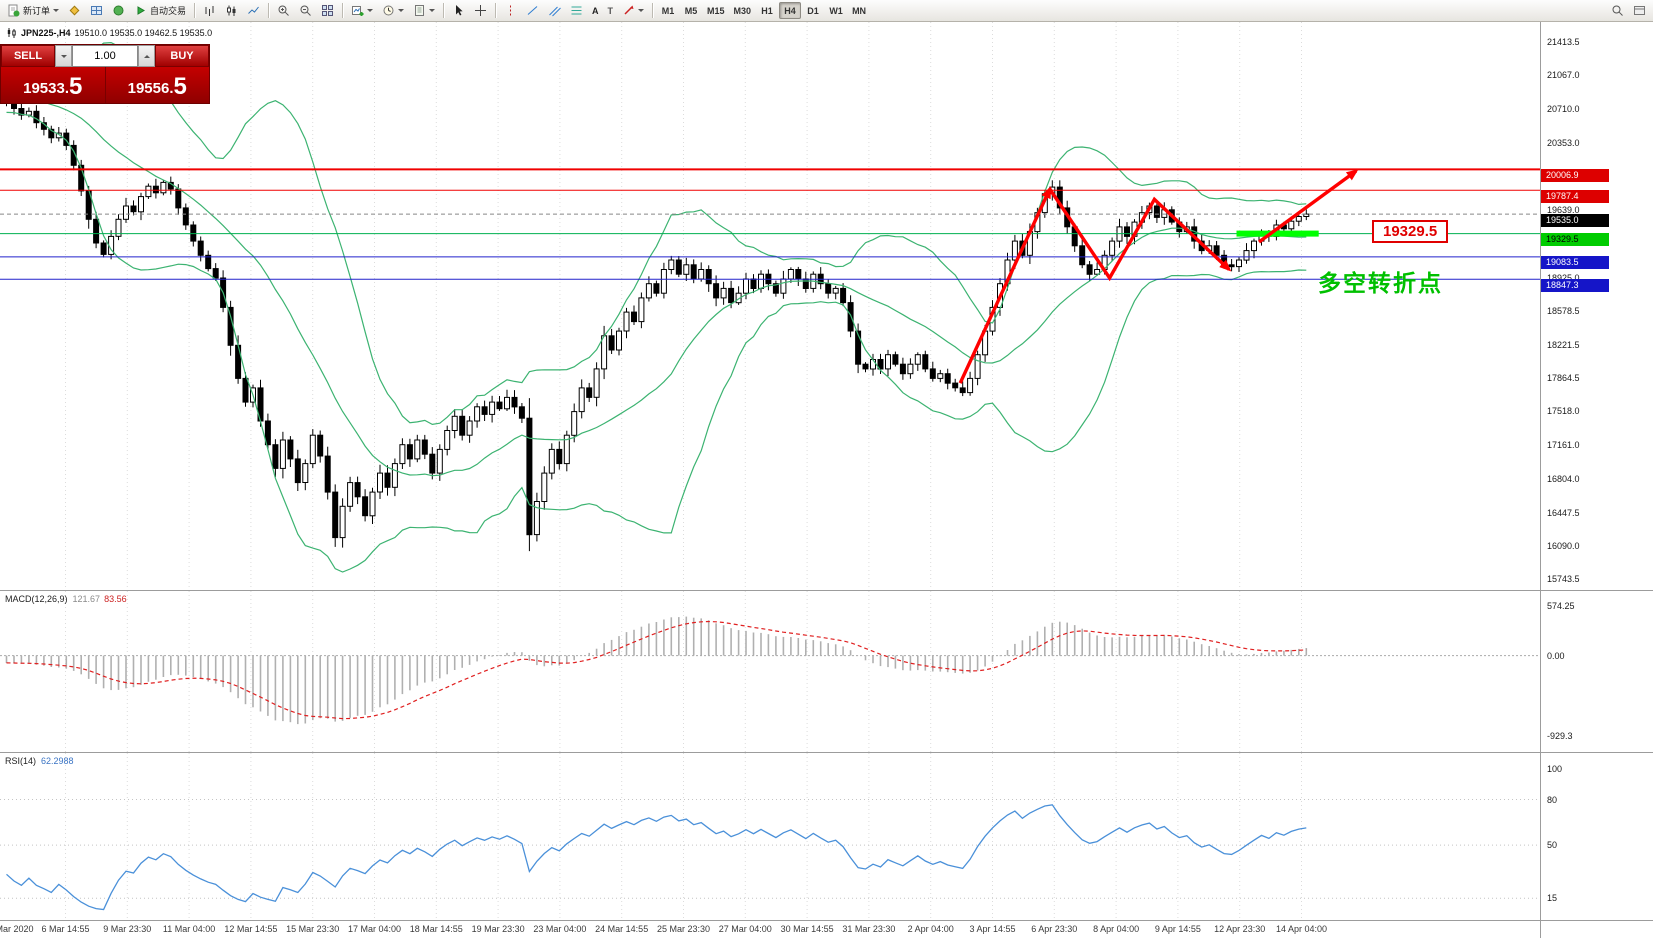  I want to click on profiles-button, so click(393, 10).